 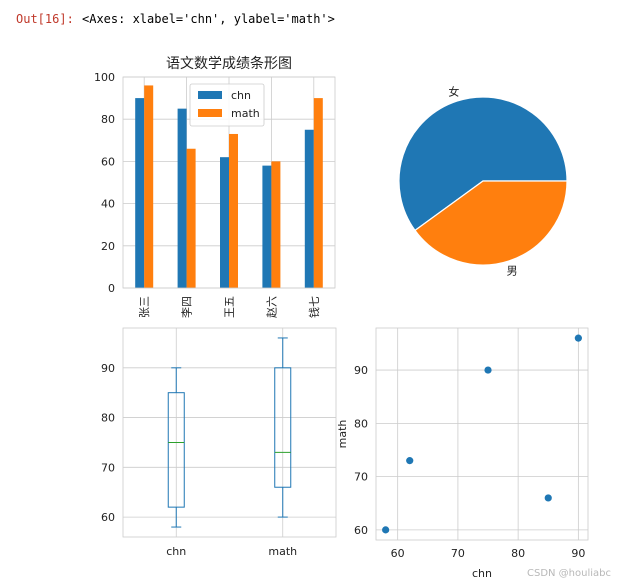 I want to click on pie-label: 男, so click(x=512, y=270).